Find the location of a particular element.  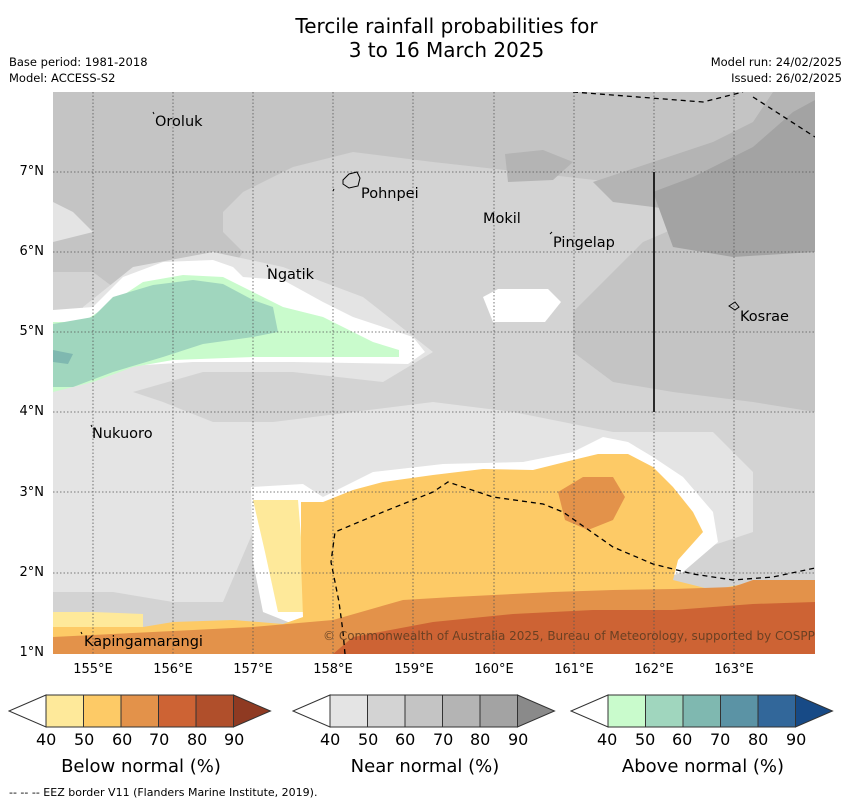

colorbar-near-normal is located at coordinates (424, 711).